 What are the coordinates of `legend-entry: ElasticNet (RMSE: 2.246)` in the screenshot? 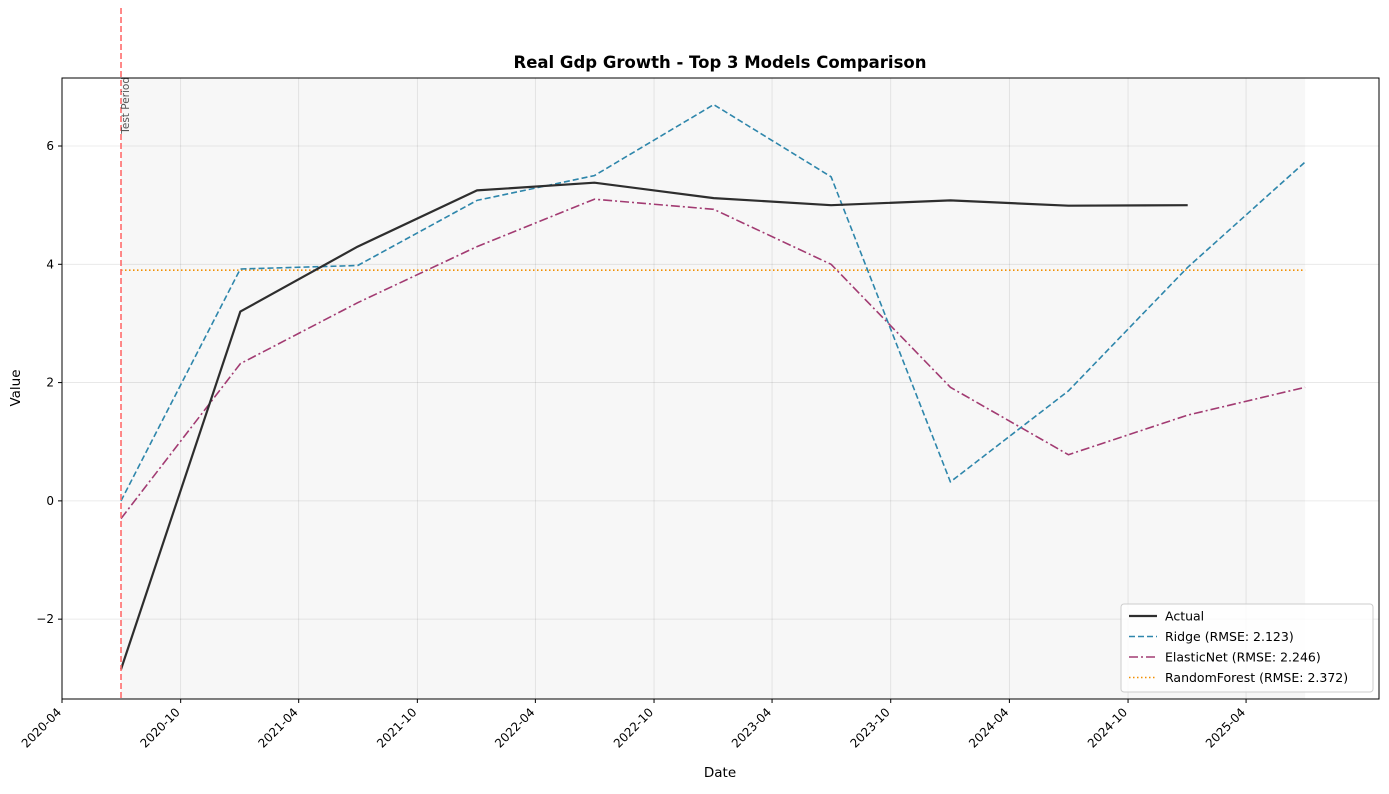 It's located at (1243, 657).